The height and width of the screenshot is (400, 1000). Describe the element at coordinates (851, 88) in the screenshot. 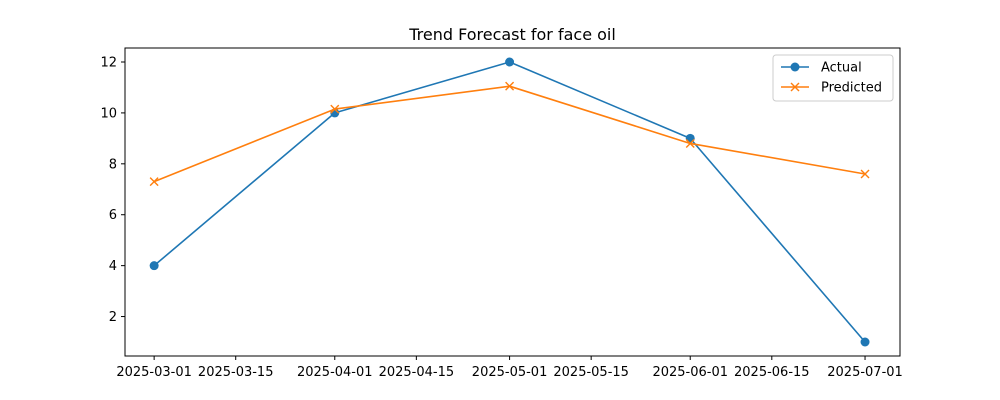

I see `legend-label: Predicted` at that location.